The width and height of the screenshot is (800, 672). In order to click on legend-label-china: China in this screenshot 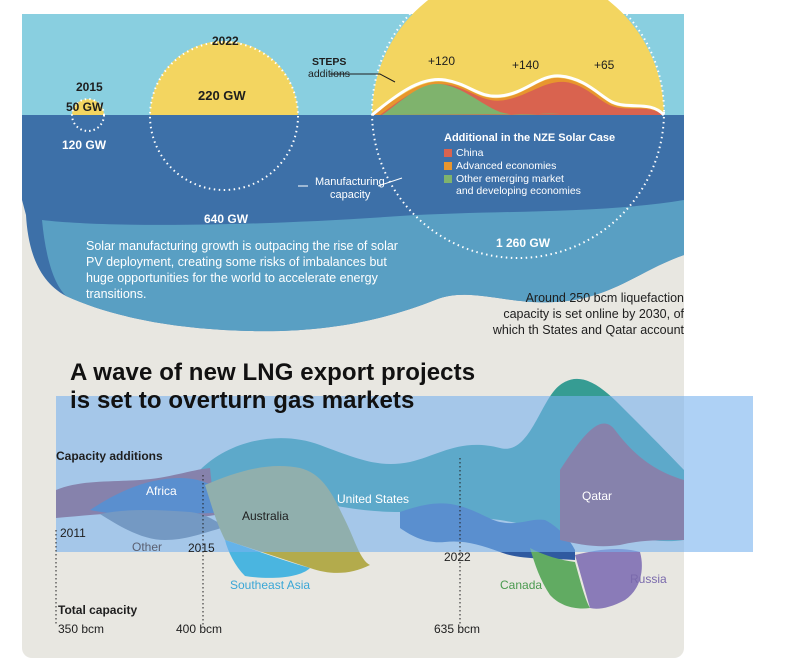, I will do `click(470, 153)`.